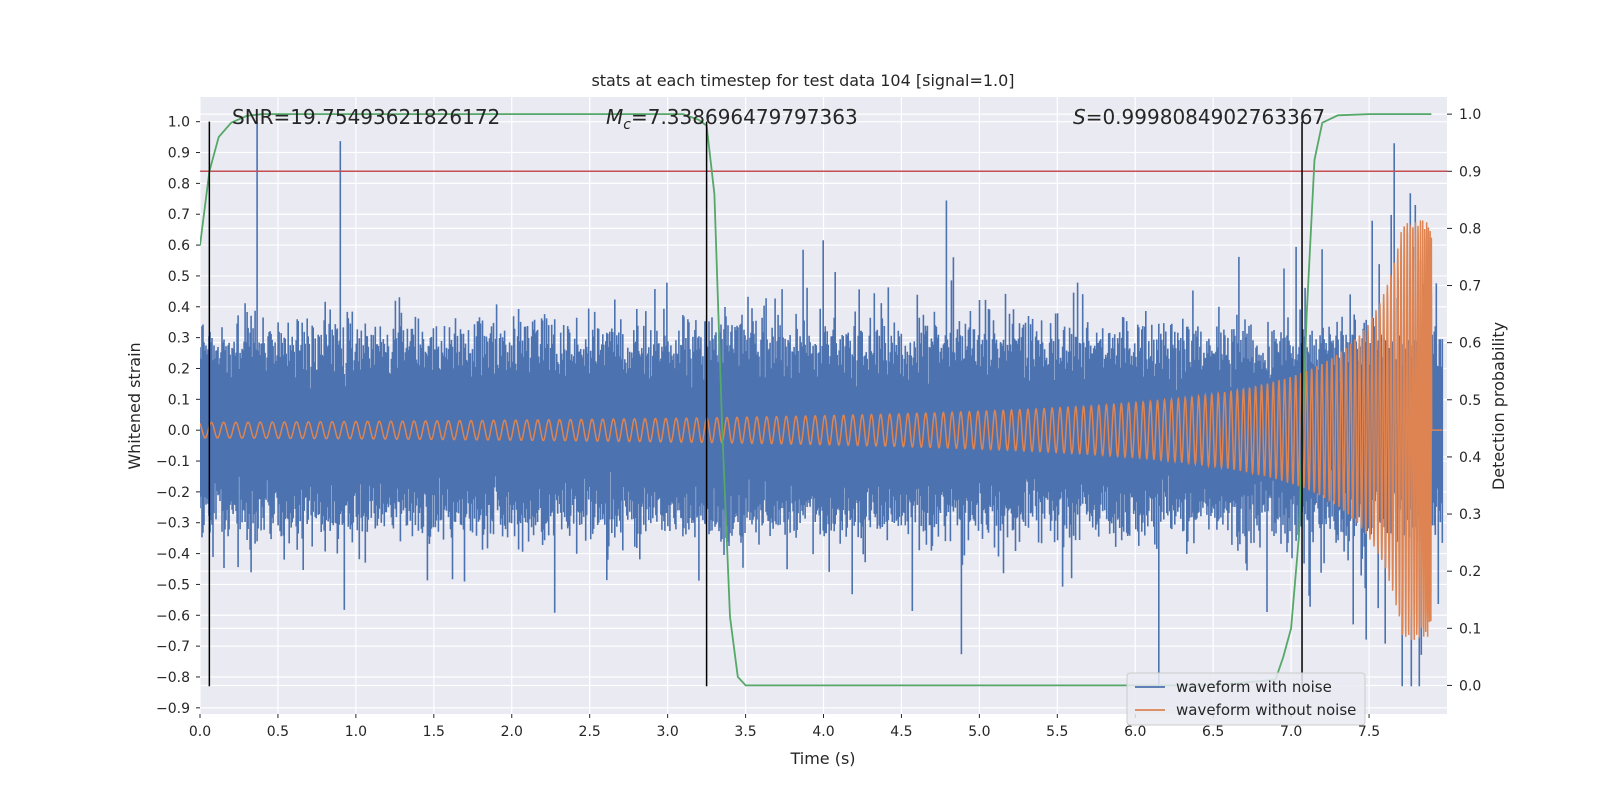  Describe the element at coordinates (1470, 229) in the screenshot. I see `y2-tick-label: 0.8` at that location.